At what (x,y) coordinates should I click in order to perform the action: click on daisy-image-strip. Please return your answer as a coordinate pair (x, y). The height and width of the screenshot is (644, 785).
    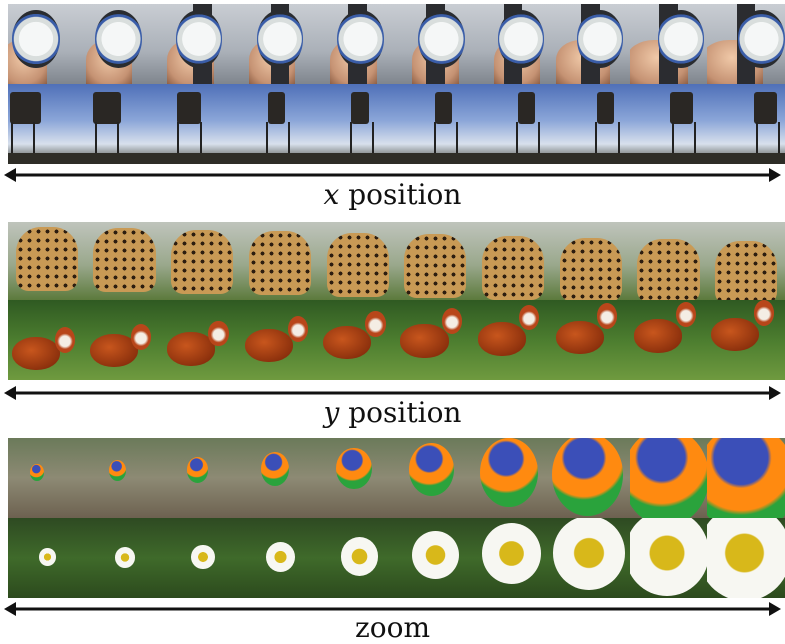
    Looking at the image, I should click on (396, 558).